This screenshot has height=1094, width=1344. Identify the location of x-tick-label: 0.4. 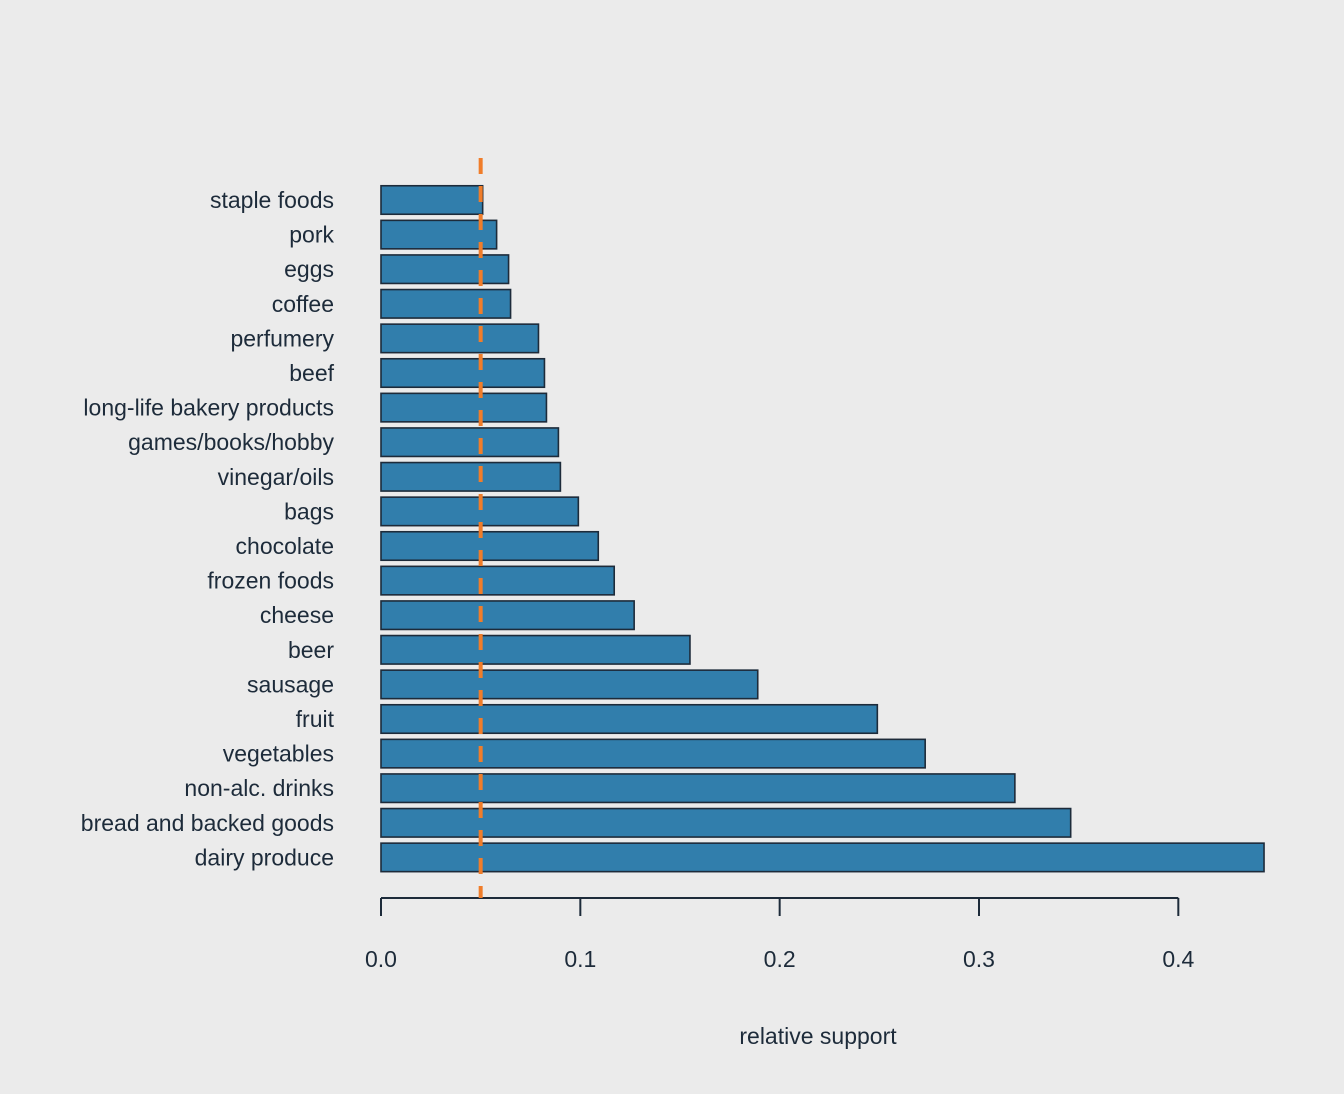
(1178, 959).